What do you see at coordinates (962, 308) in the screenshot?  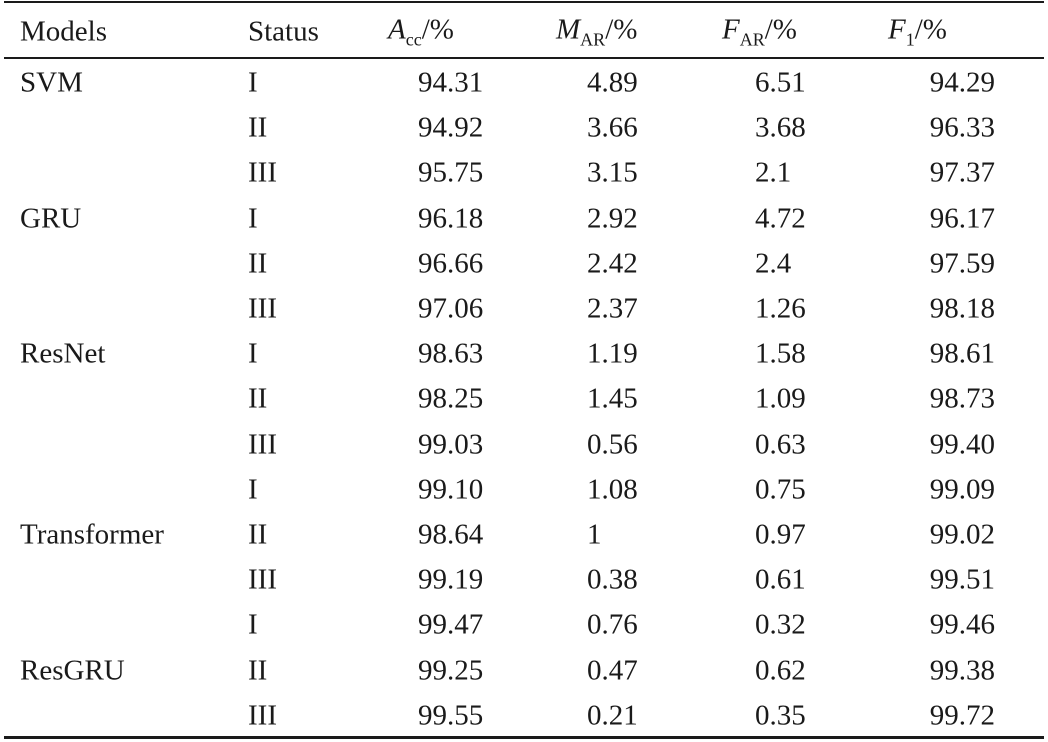 I see `value-cell: 98.18` at bounding box center [962, 308].